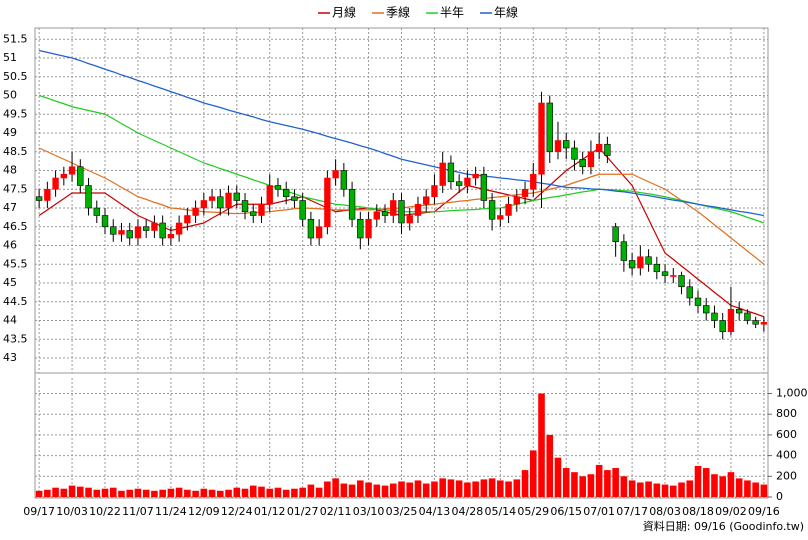  I want to click on y2-tick-label: 0, so click(779, 496).